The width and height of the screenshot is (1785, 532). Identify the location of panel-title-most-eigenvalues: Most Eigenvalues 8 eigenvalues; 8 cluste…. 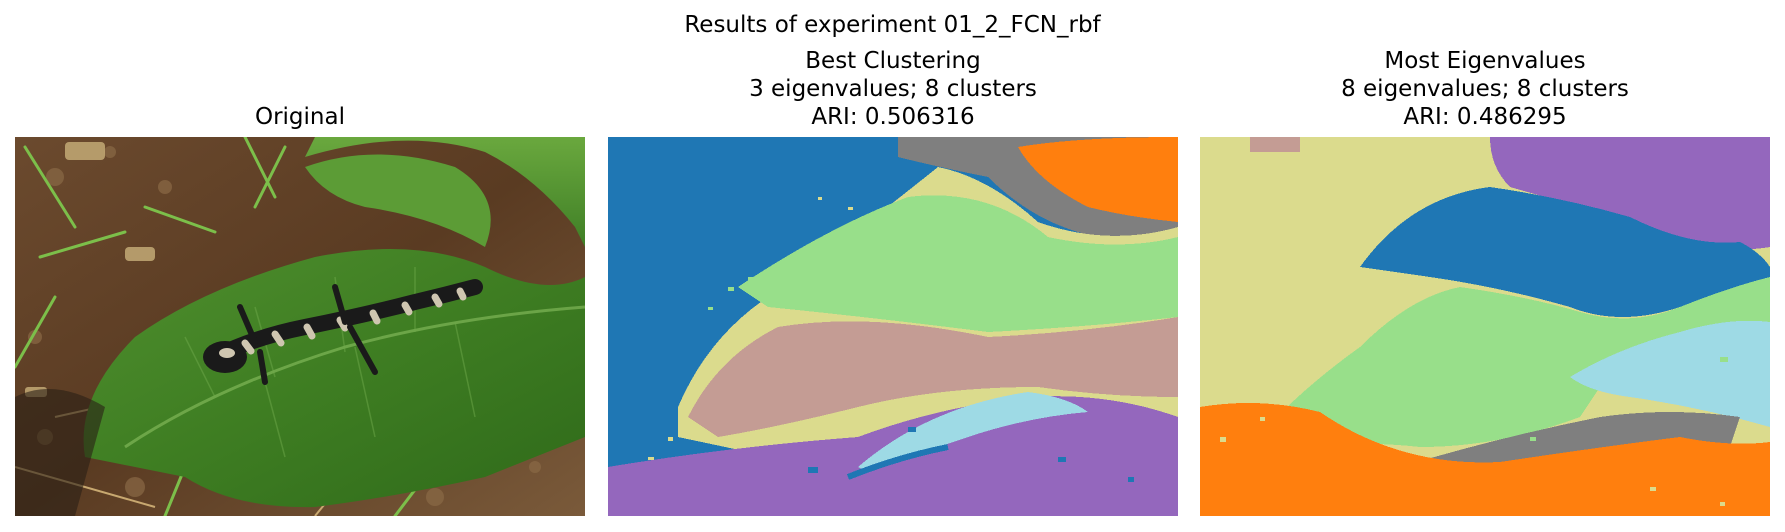
(1485, 89).